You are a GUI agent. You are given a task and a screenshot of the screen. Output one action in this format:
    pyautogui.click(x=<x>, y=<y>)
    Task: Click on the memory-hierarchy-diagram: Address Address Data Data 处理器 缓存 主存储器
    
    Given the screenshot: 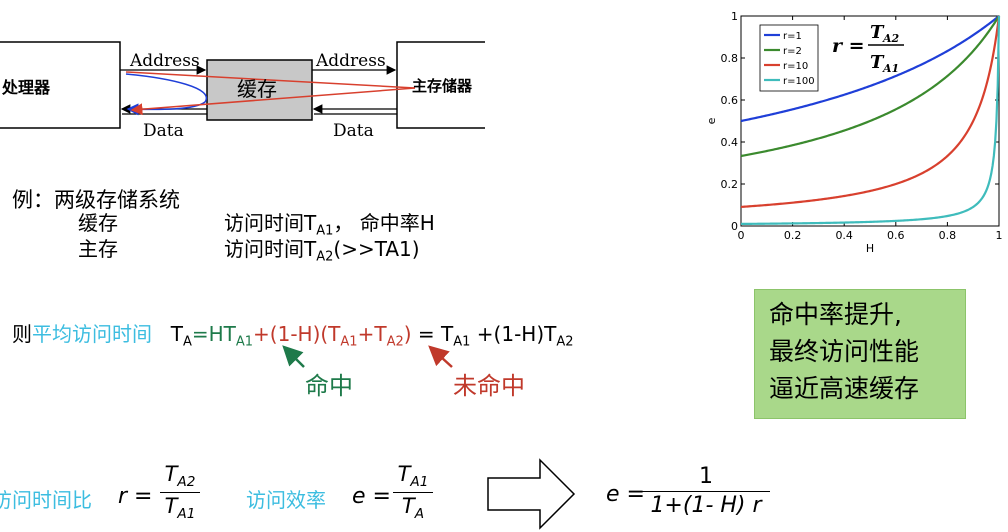 What is the action you would take?
    pyautogui.click(x=242, y=90)
    